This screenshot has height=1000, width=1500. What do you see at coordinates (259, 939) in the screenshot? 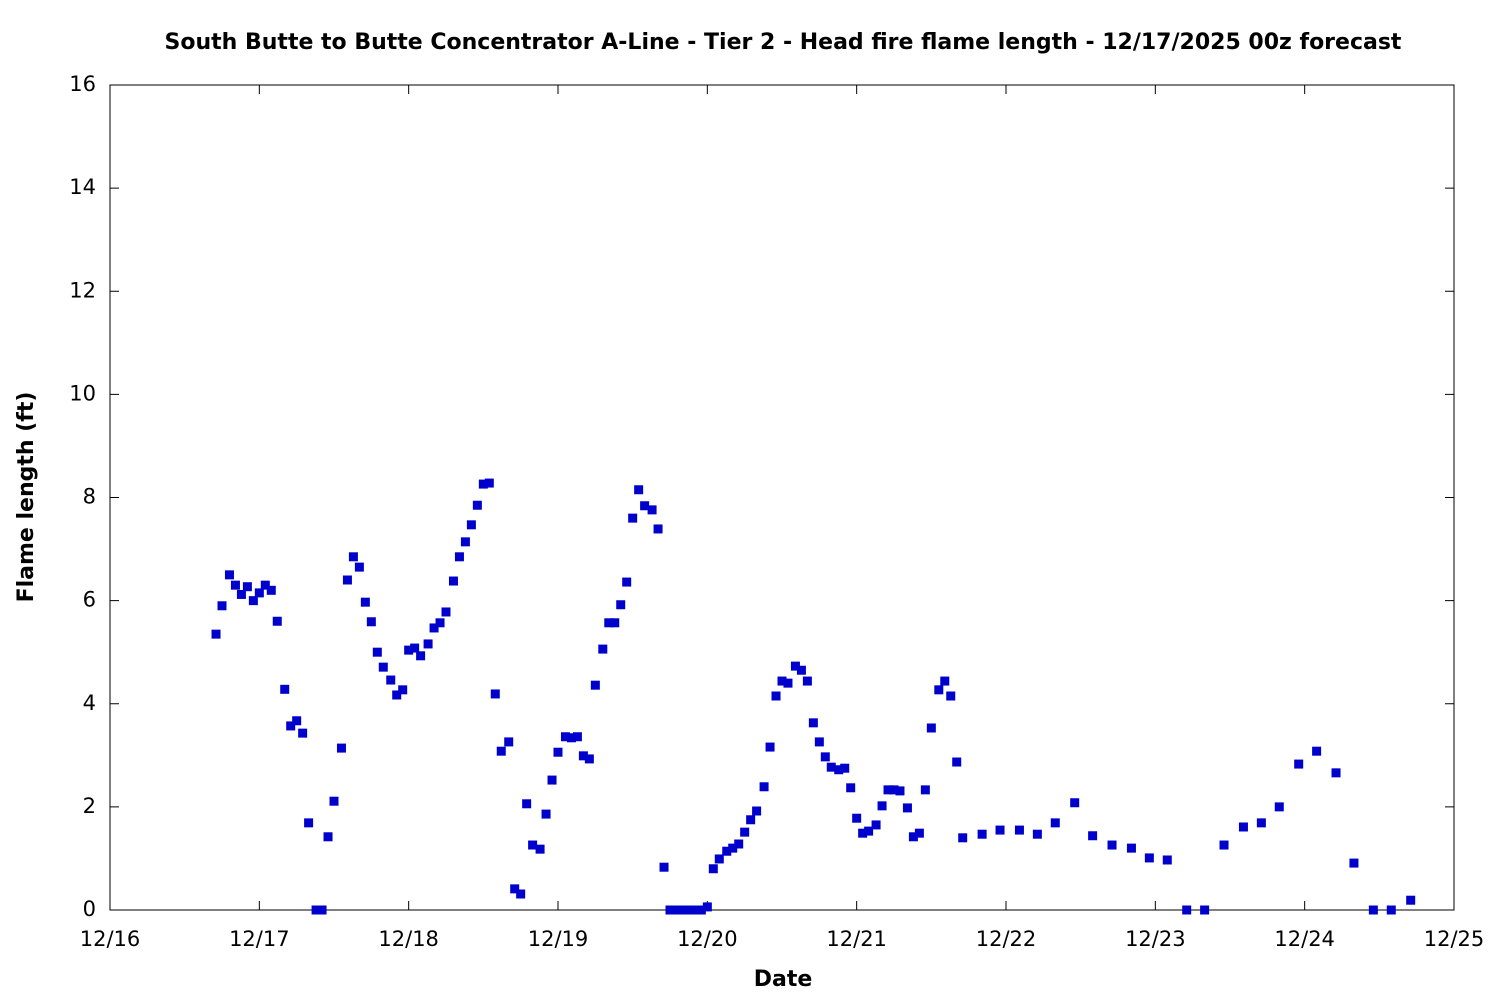
I see `x-tick-label: 12/17` at bounding box center [259, 939].